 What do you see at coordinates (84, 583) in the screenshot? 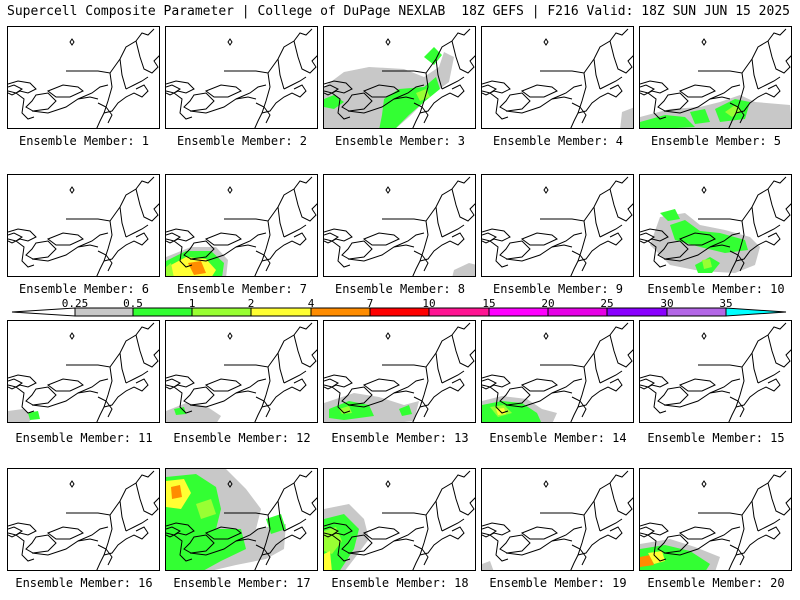
I see `ensemble-member-caption: Ensemble Member: 16` at bounding box center [84, 583].